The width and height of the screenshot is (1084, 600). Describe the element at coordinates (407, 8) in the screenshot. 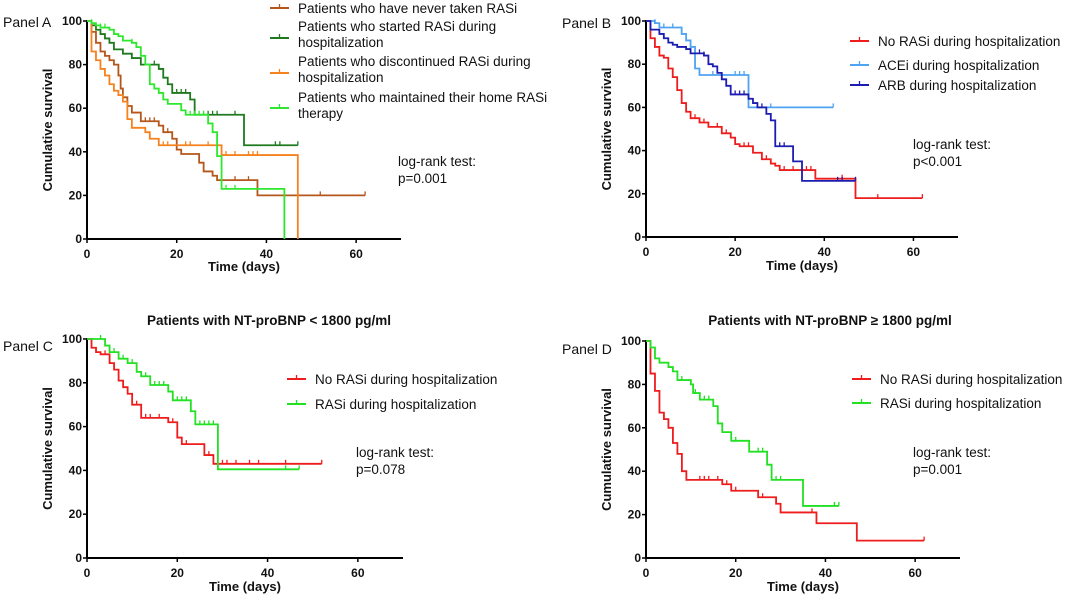

I see `legend-label: Patients who have never taken RASi` at that location.